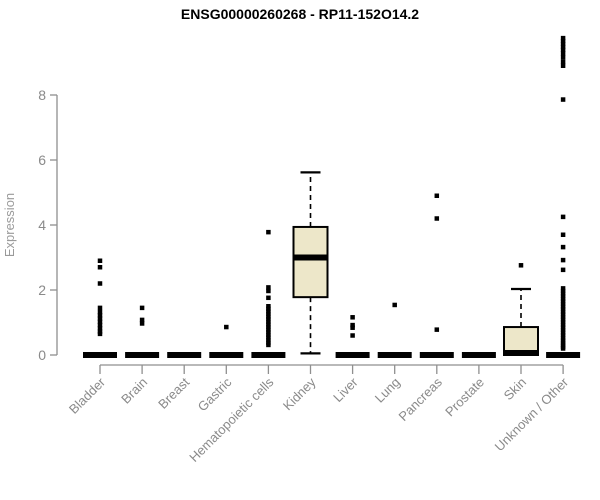 Image resolution: width=600 pixels, height=500 pixels. What do you see at coordinates (42, 95) in the screenshot?
I see `y-tick-label: 8` at bounding box center [42, 95].